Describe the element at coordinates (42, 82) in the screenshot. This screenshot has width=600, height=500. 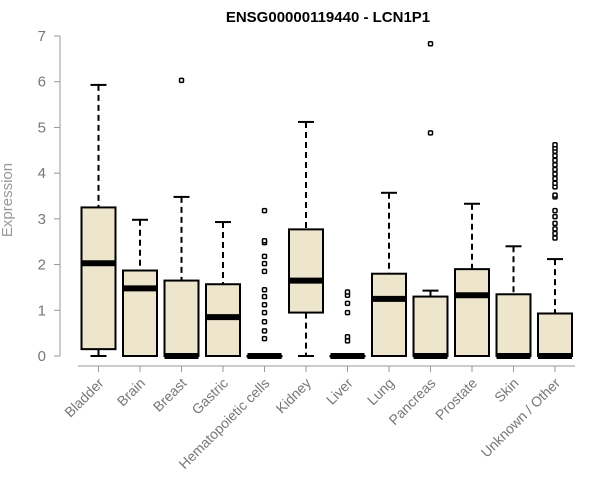
I see `y-tick-label: 6` at that location.